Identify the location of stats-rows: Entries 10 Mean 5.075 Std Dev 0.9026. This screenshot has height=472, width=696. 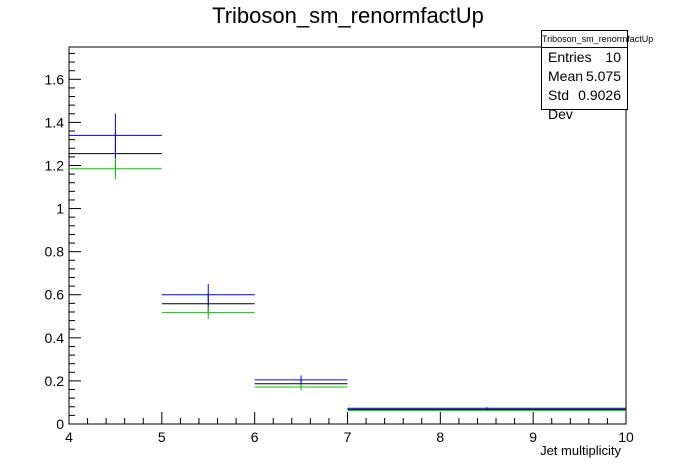
(584, 86).